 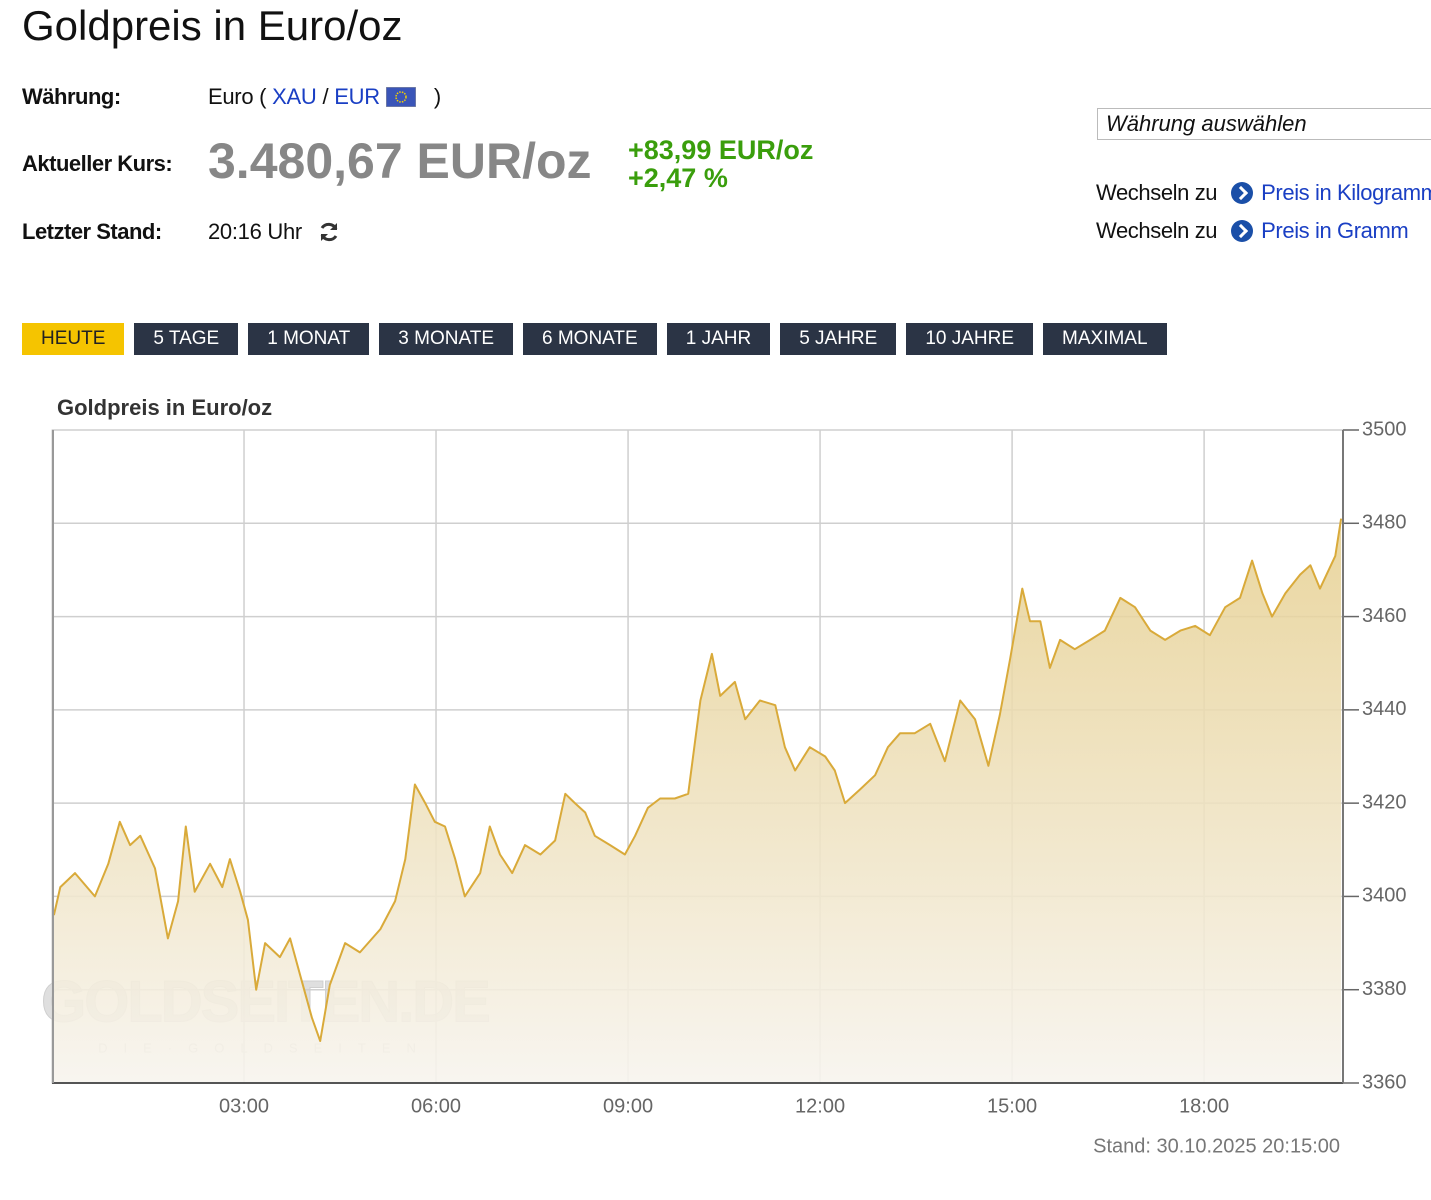 I want to click on currency-close: ), so click(x=437, y=96).